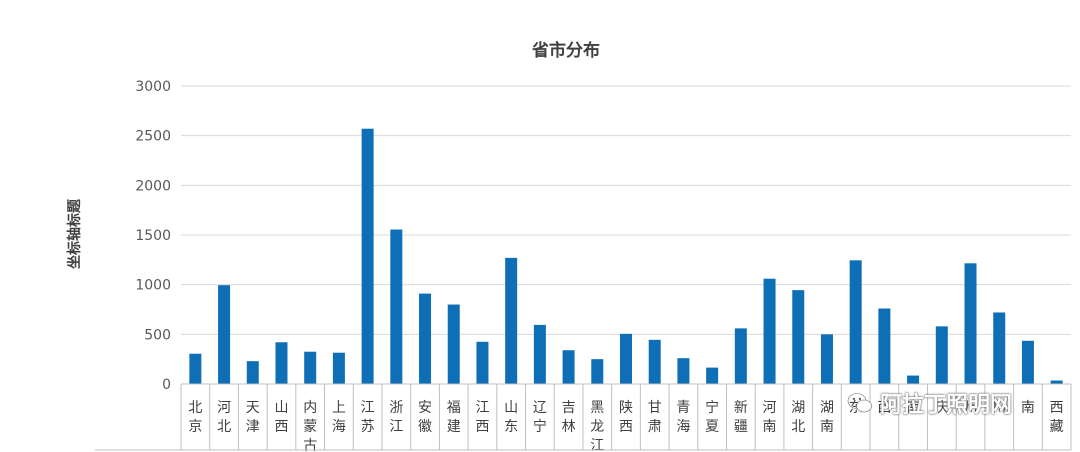 This screenshot has width=1080, height=452. What do you see at coordinates (565, 50) in the screenshot?
I see `chart-title: 省市分布` at bounding box center [565, 50].